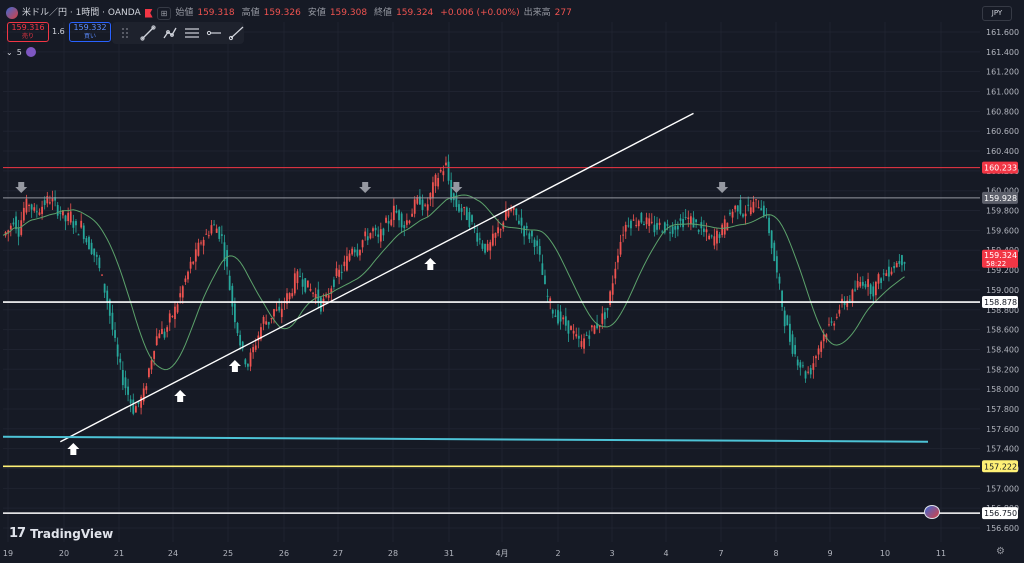 This screenshot has height=563, width=1024. Describe the element at coordinates (1002, 528) in the screenshot. I see `y-tick-label: 156.600` at that location.